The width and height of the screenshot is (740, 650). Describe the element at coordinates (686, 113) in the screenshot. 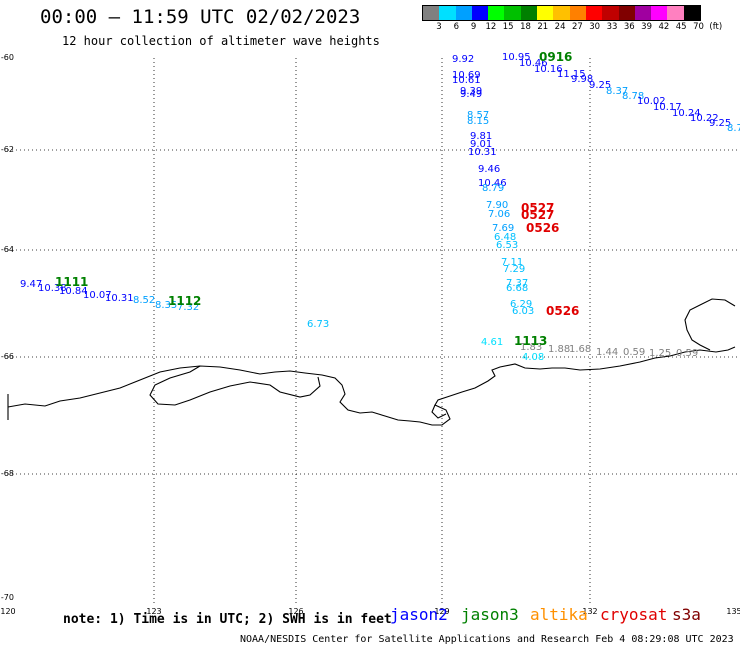

I see `wave-height-label: 10.24` at that location.